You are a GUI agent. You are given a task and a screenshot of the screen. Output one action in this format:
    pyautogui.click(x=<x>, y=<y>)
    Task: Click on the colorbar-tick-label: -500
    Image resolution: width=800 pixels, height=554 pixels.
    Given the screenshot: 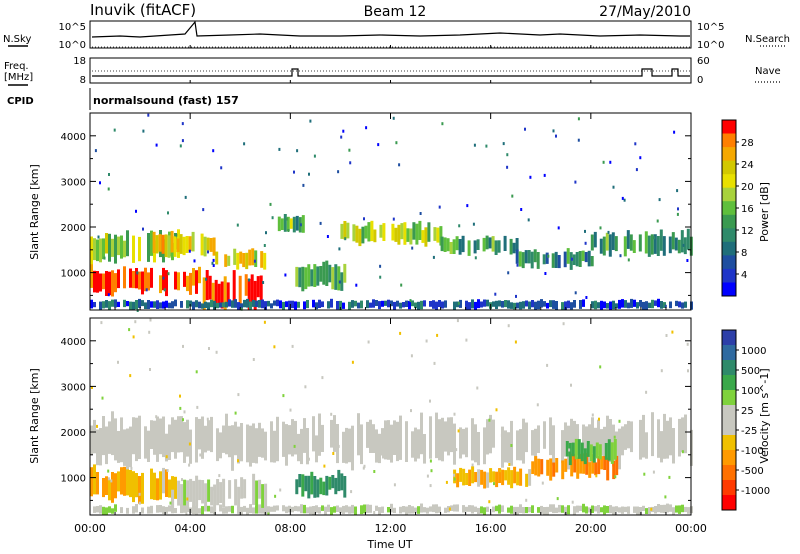 What is the action you would take?
    pyautogui.click(x=752, y=471)
    